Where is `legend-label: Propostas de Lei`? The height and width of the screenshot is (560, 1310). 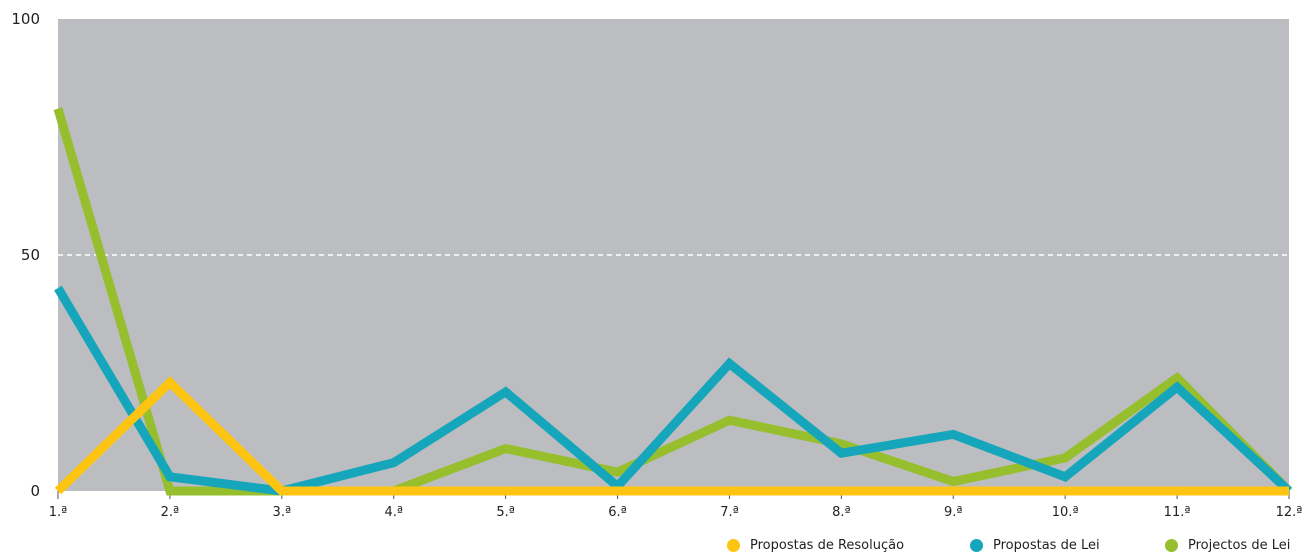
legend-label: Propostas de Lei is located at coordinates (1046, 545).